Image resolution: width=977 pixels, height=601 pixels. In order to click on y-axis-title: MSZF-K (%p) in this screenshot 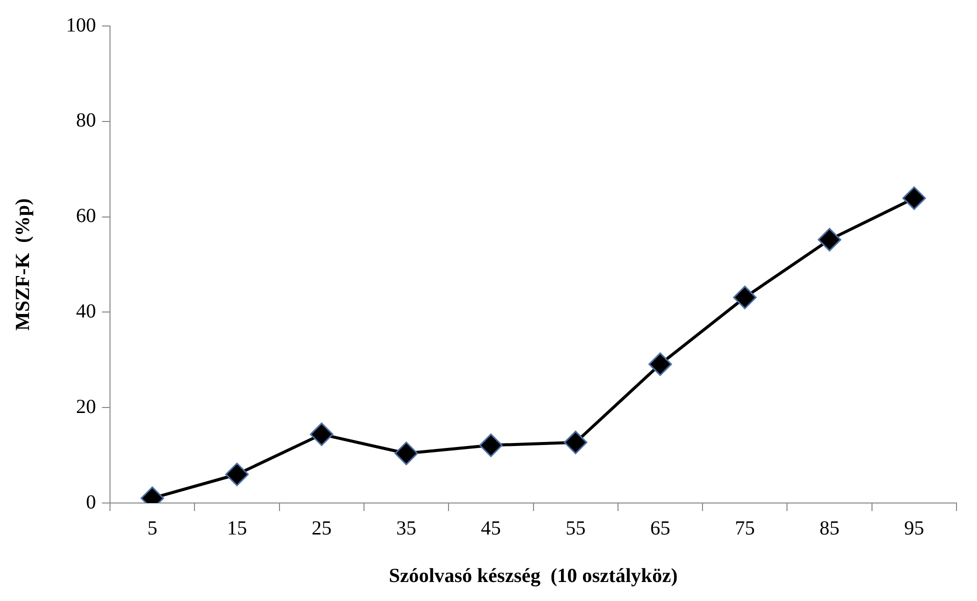, I will do `click(23, 264)`.